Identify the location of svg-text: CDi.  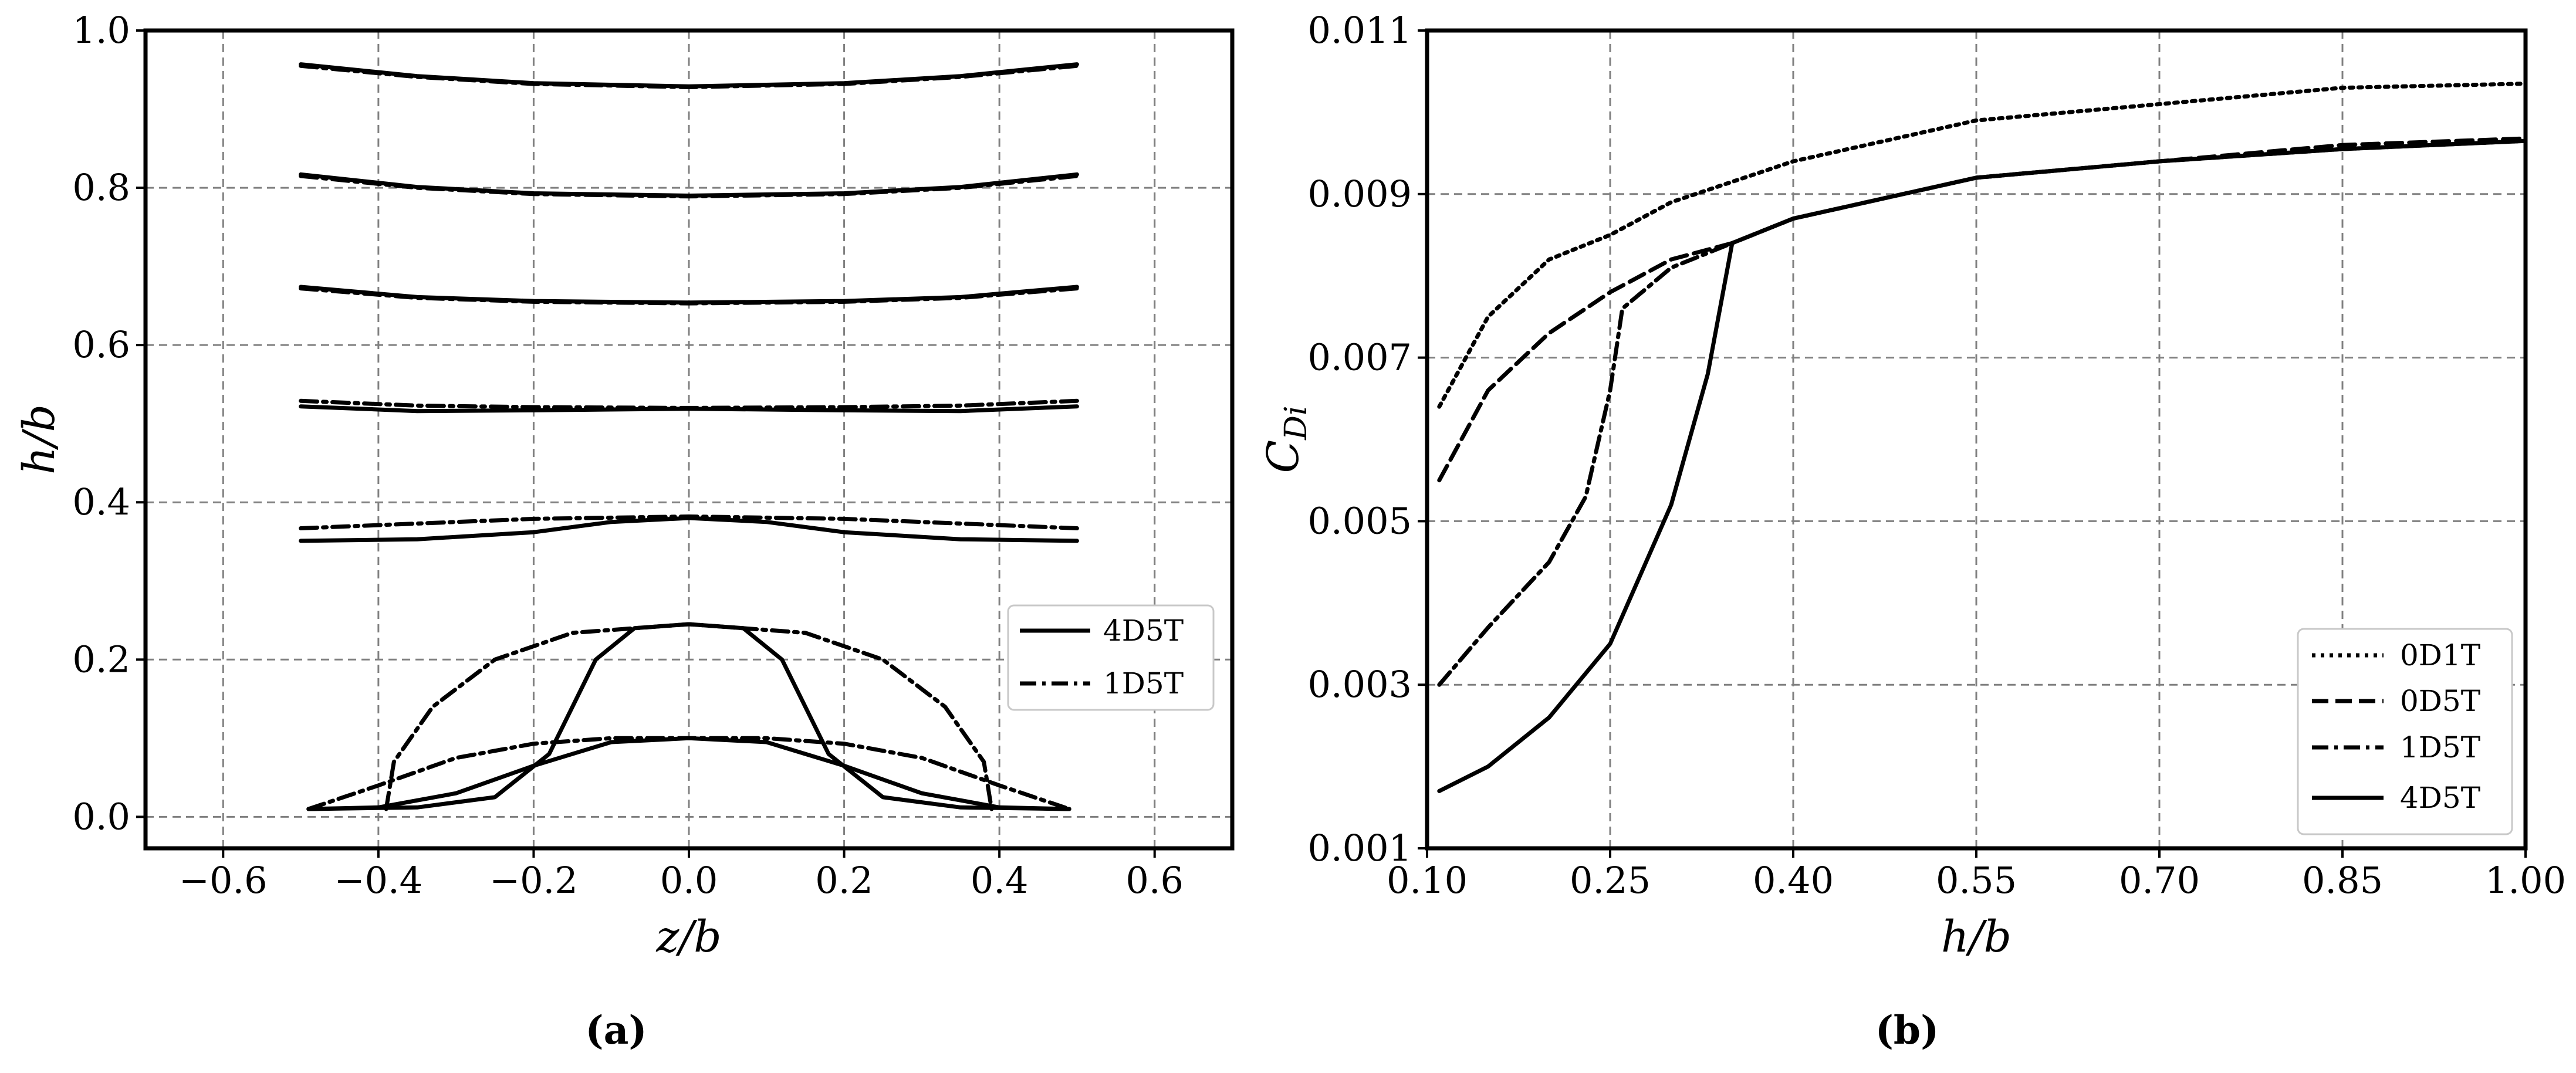
(1286, 440).